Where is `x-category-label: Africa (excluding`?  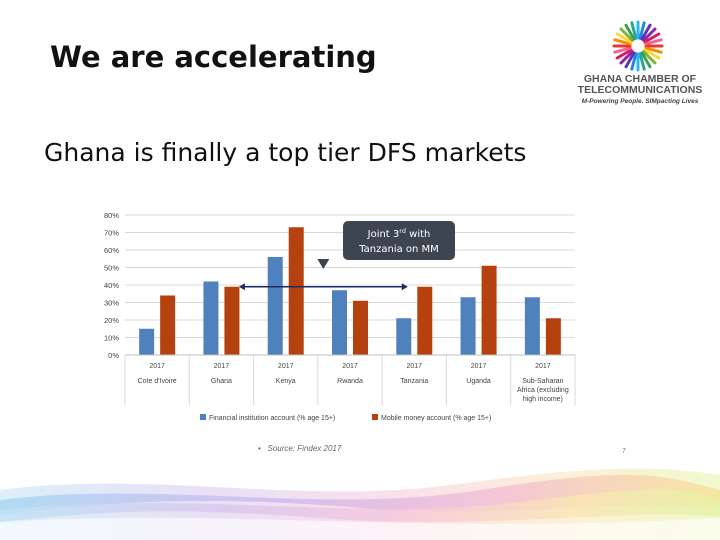
x-category-label: Africa (excluding is located at coordinates (543, 390).